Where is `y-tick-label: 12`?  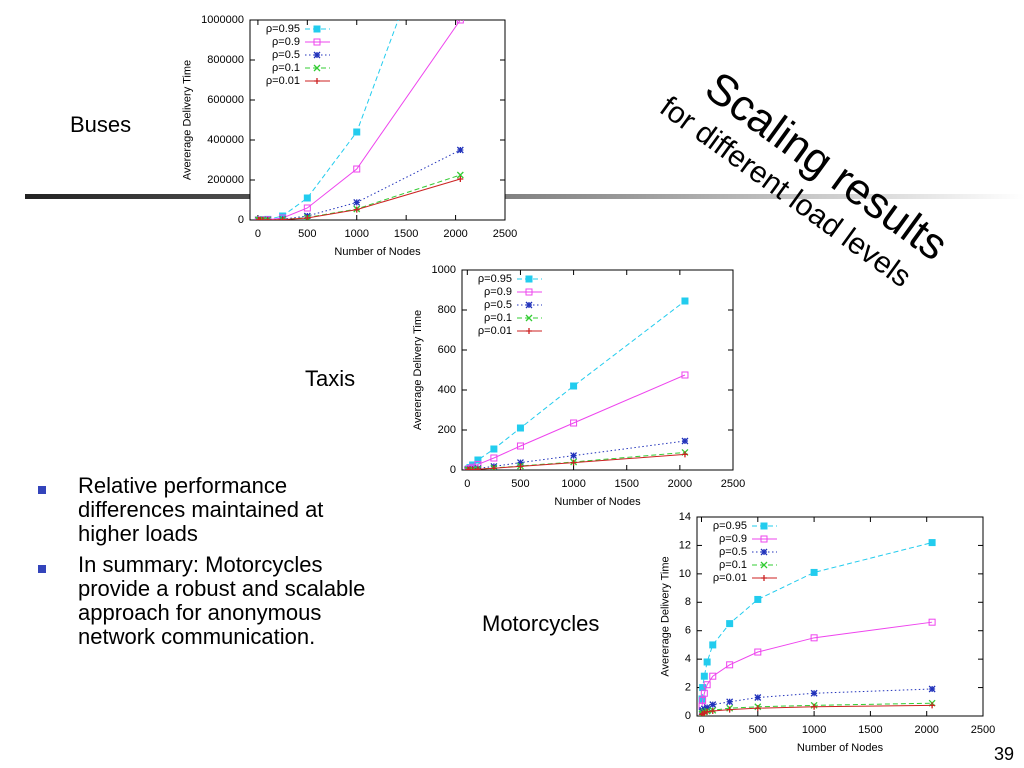 y-tick-label: 12 is located at coordinates (685, 545).